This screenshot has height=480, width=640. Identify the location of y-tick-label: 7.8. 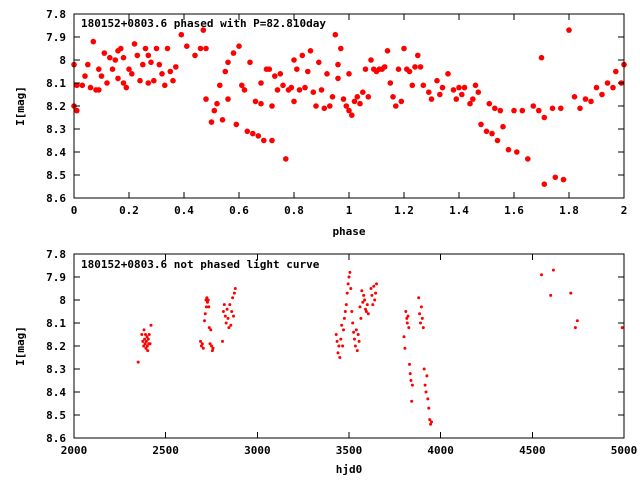
(56, 14).